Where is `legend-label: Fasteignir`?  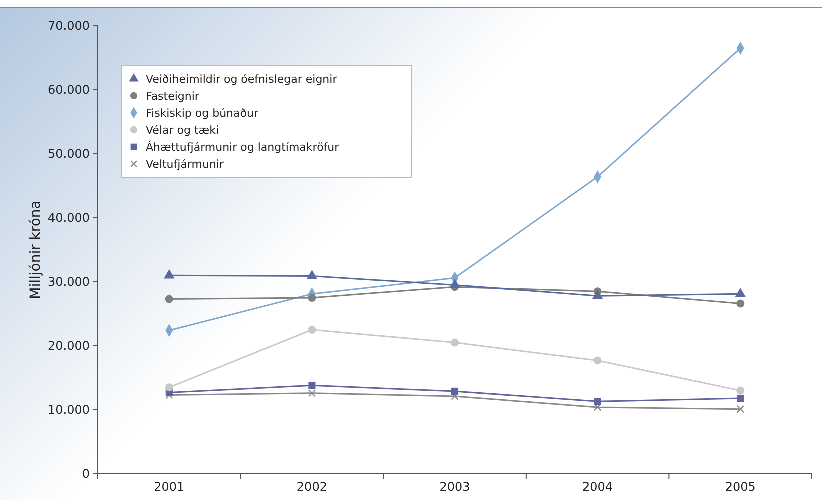 legend-label: Fasteignir is located at coordinates (173, 96).